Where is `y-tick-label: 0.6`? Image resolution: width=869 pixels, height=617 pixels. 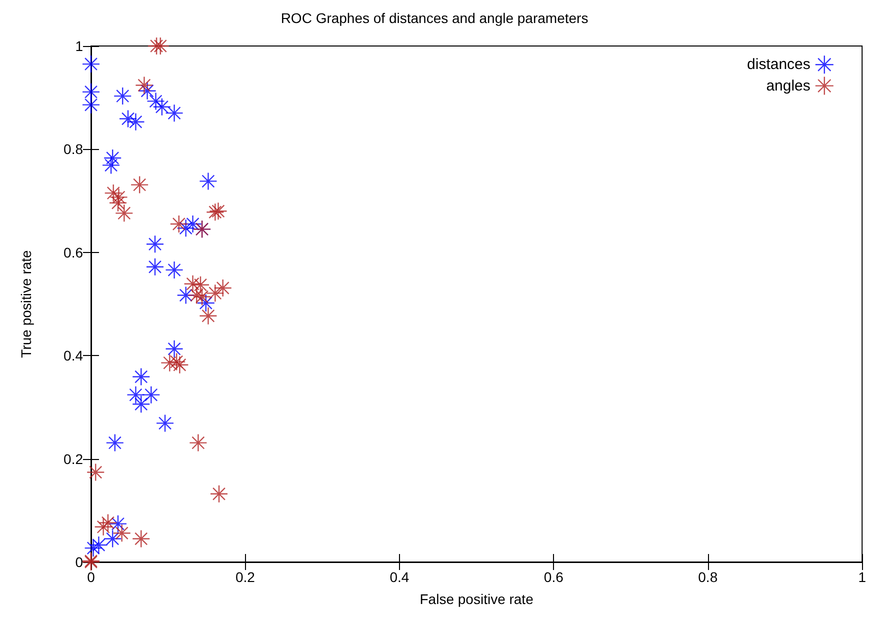 y-tick-label: 0.6 is located at coordinates (74, 252).